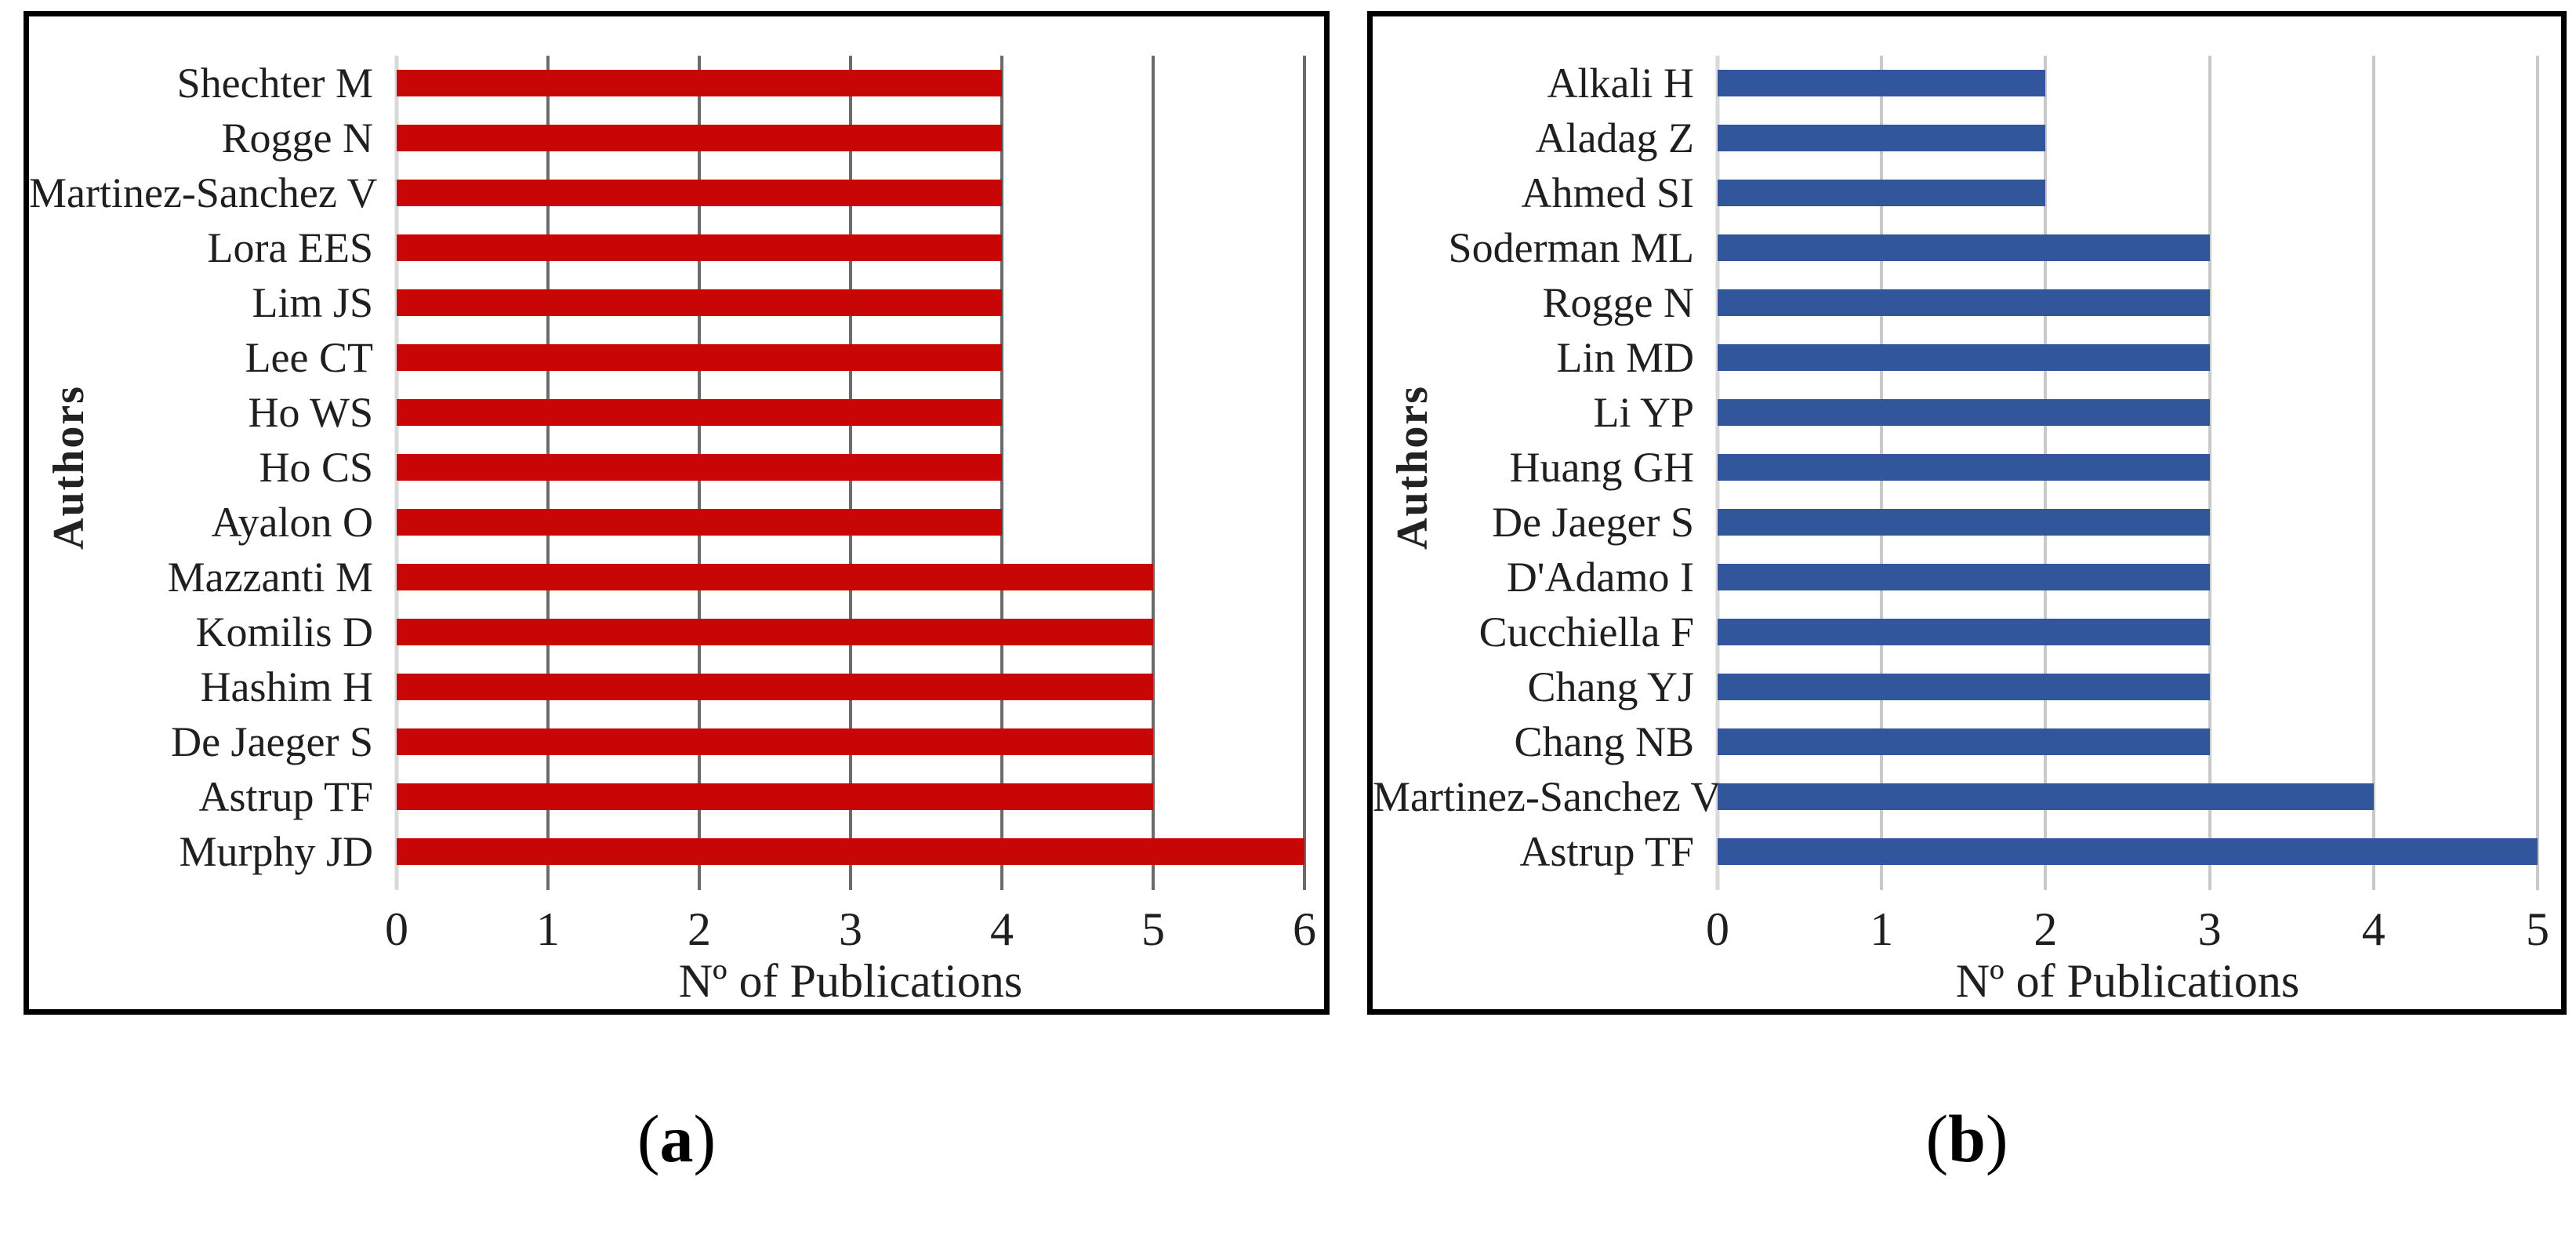  Describe the element at coordinates (1621, 83) in the screenshot. I see `author-label: Alkali H` at that location.